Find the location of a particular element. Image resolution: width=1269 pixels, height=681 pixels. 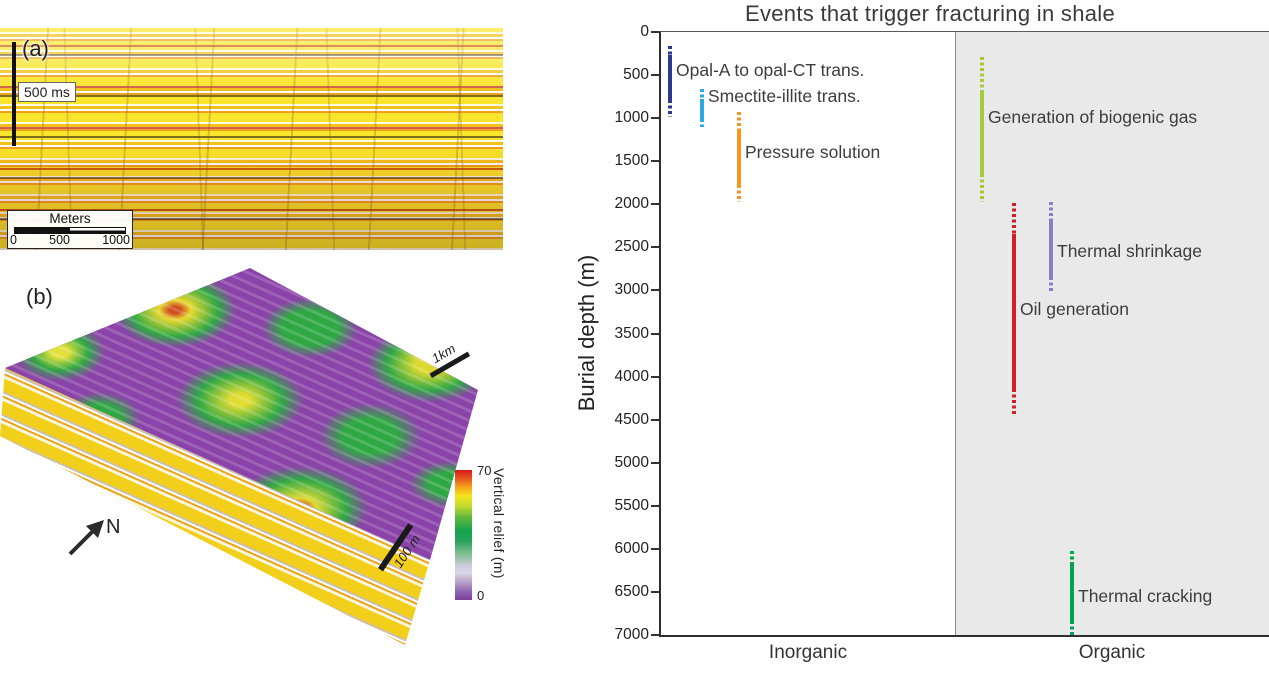

event-label: Generation of biogenic gas is located at coordinates (1093, 117).